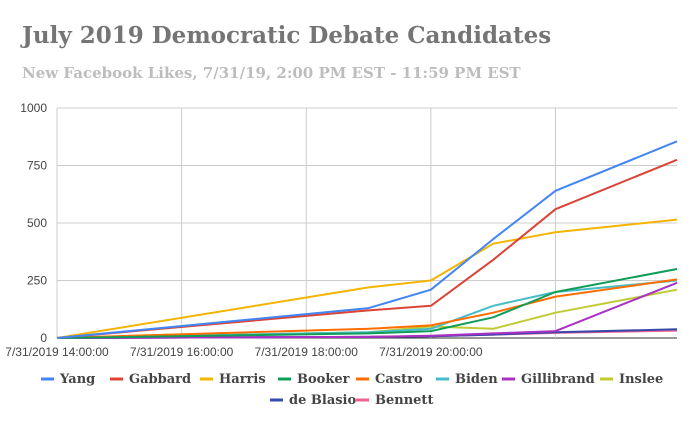  I want to click on y-axis-ticks: 0 250 500 750 1000, so click(33, 223).